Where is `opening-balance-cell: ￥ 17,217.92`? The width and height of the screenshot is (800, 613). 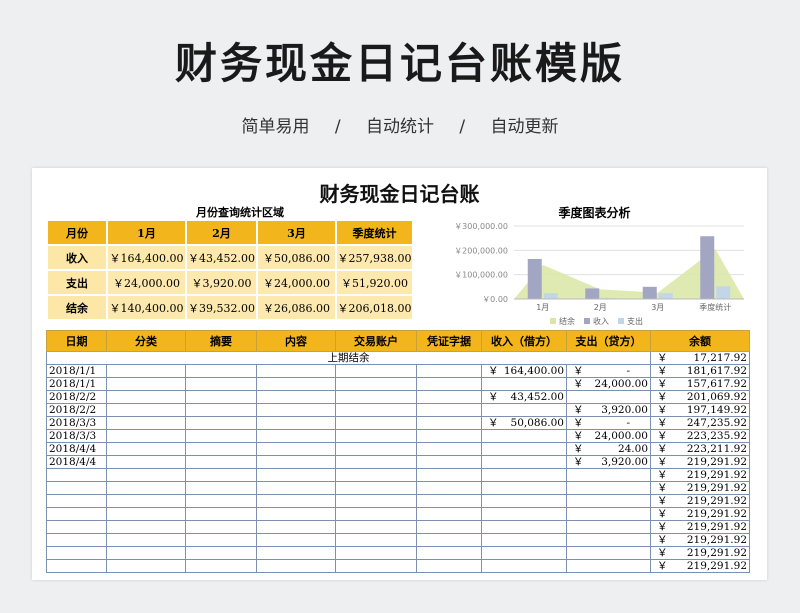 opening-balance-cell: ￥ 17,217.92 is located at coordinates (700, 358).